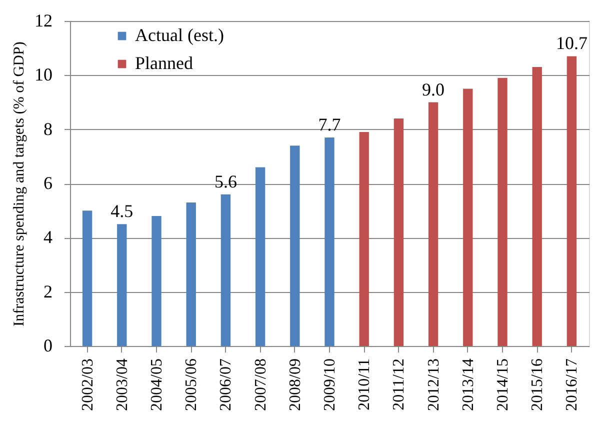 The height and width of the screenshot is (434, 595). Describe the element at coordinates (191, 384) in the screenshot. I see `x-tick-label: 2005/06` at that location.